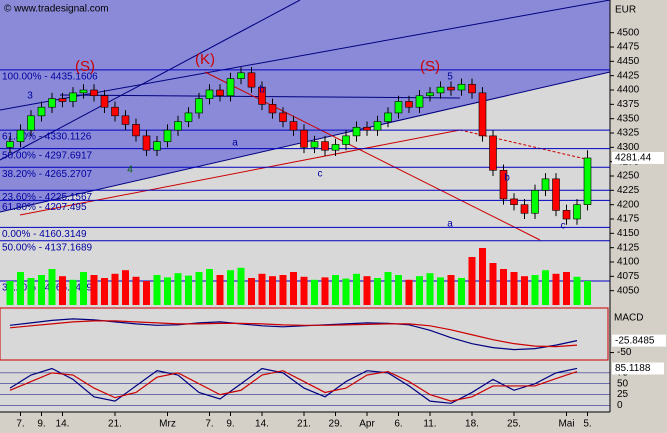 The width and height of the screenshot is (667, 433). Describe the element at coordinates (628, 133) in the screenshot. I see `y-tick-label: 4325` at that location.